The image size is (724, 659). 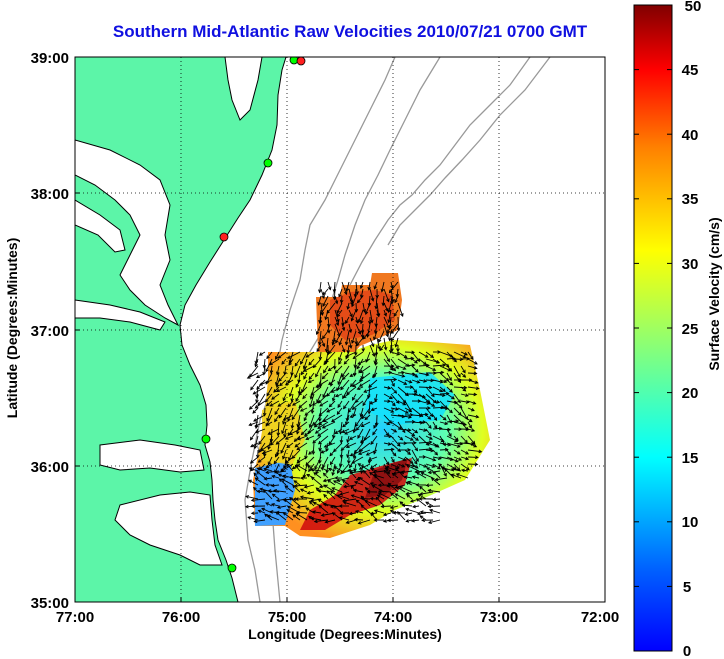 I want to click on y-tick-labels: 39:00 38:00 37:00 36:00 35:00, so click(x=50, y=331).